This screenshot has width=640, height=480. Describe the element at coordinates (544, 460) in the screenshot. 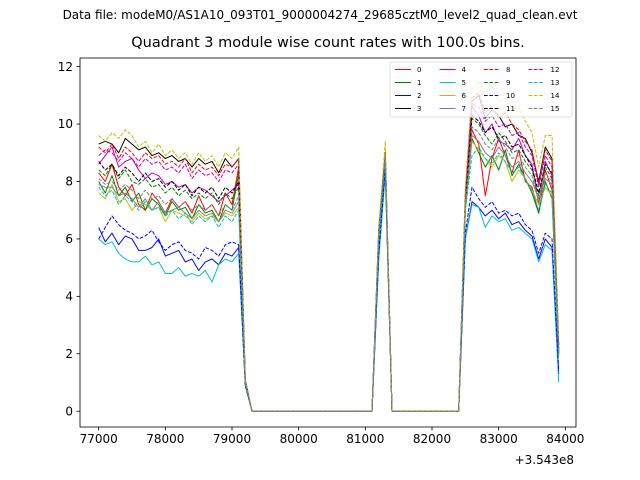

I see `x-offset-label: +3.543e8` at that location.